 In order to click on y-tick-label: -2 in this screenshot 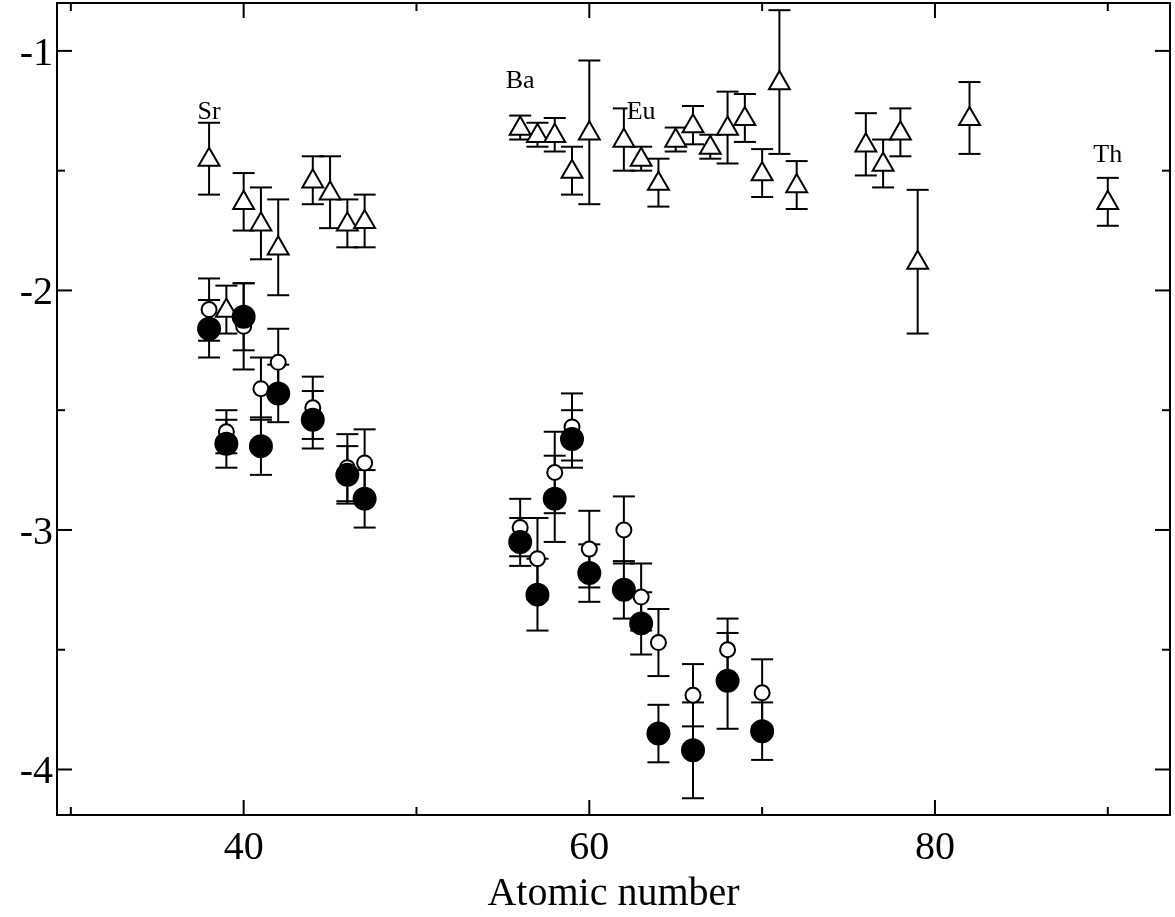, I will do `click(36, 291)`.